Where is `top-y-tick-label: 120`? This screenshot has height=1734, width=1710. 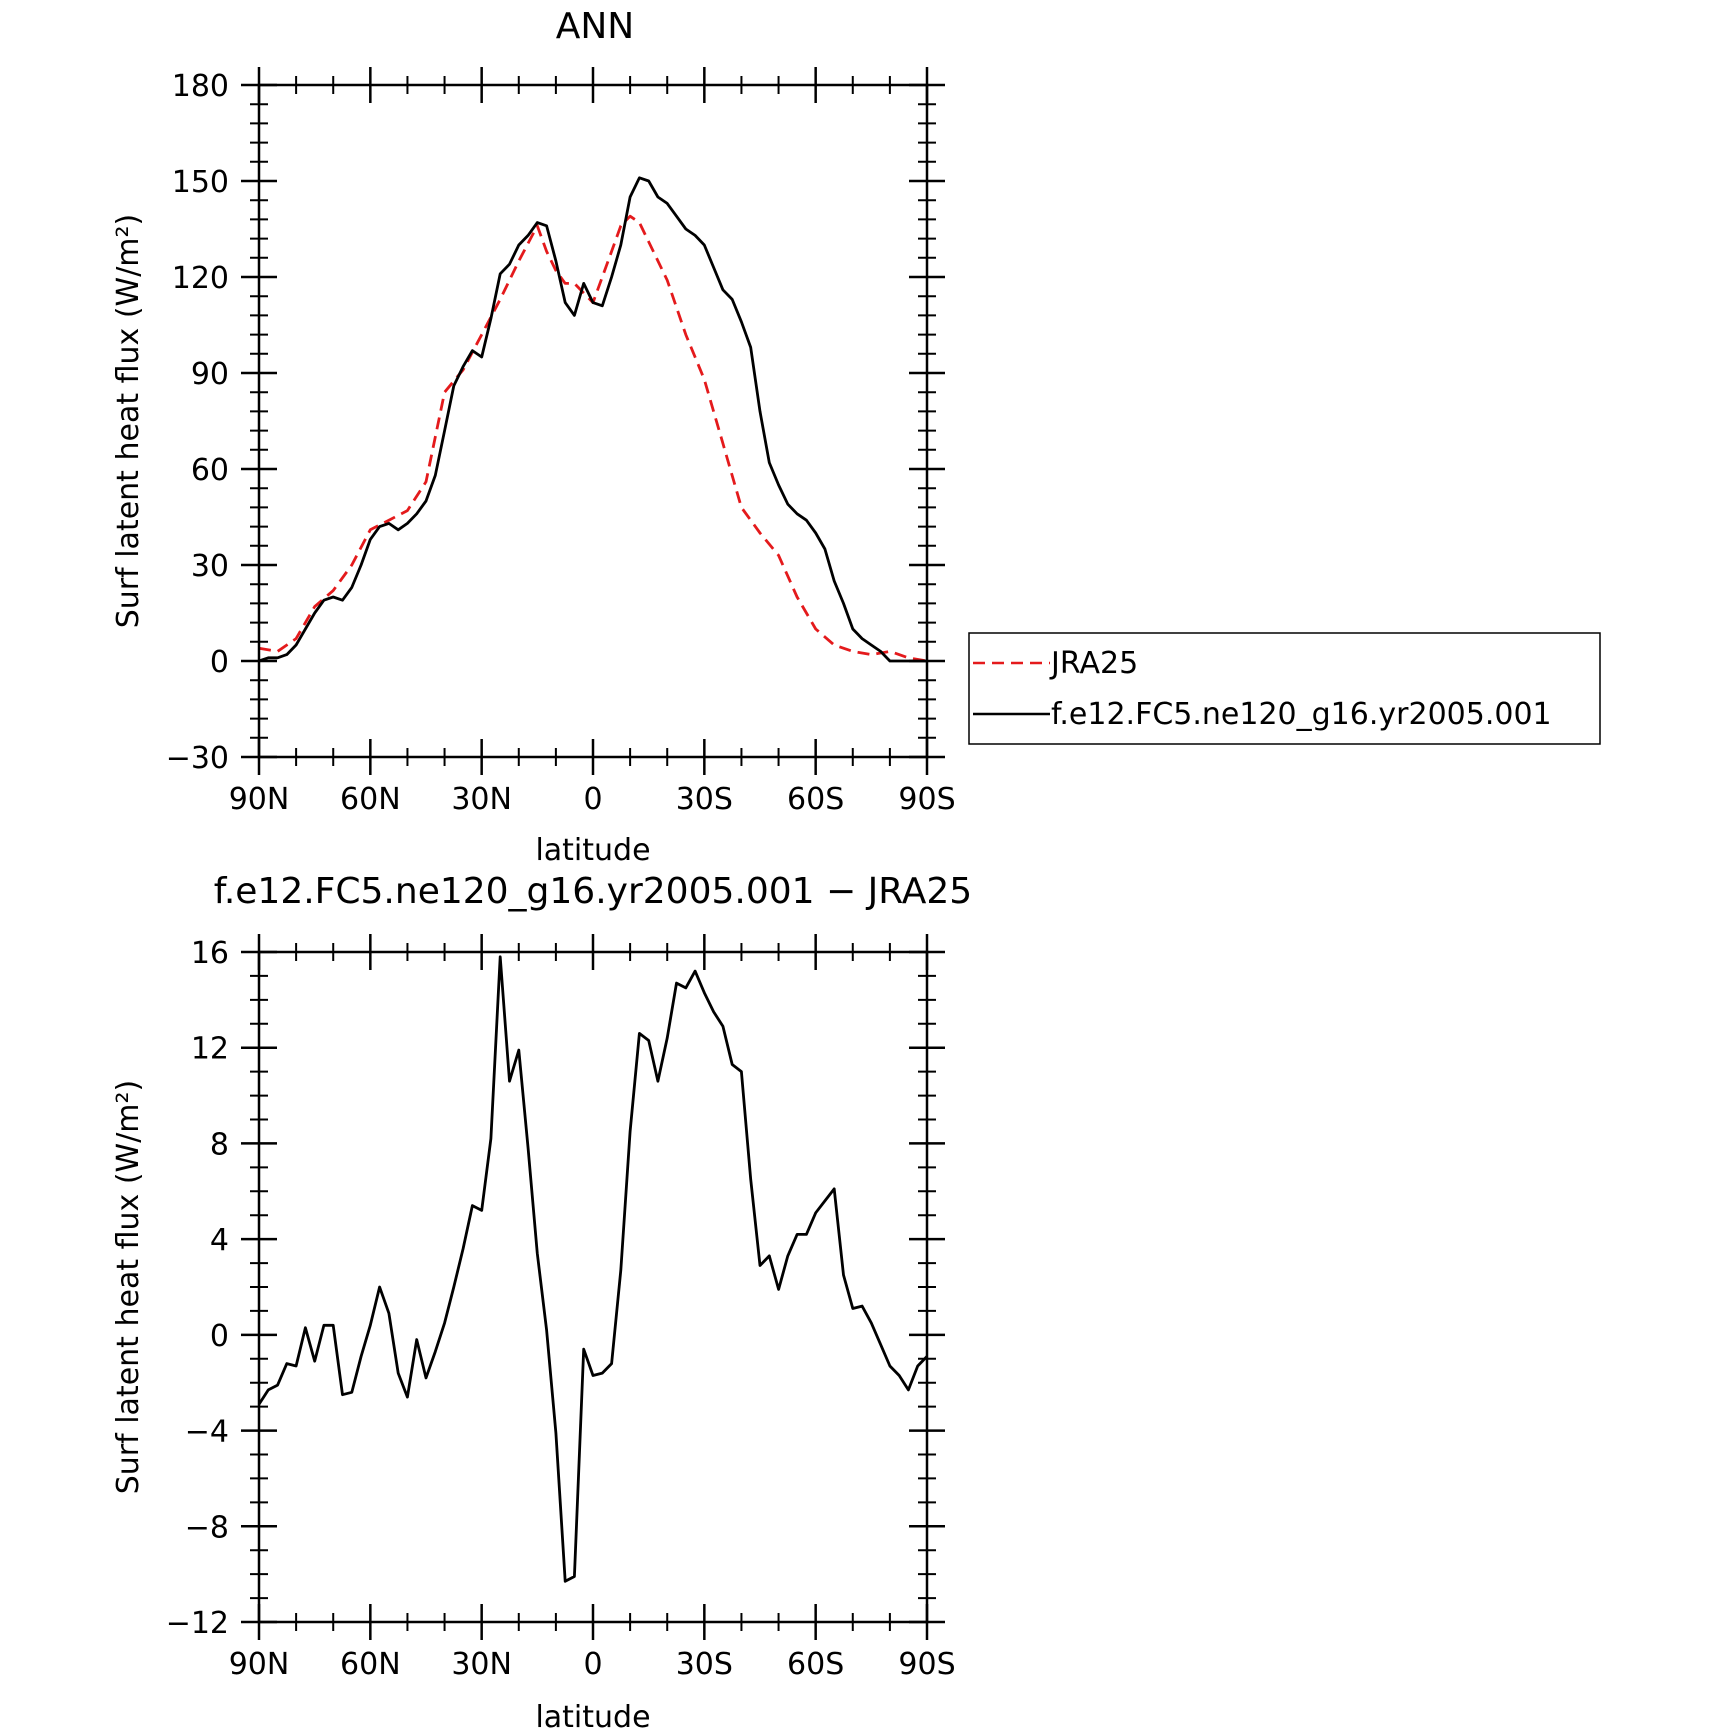 top-y-tick-label: 120 is located at coordinates (200, 278).